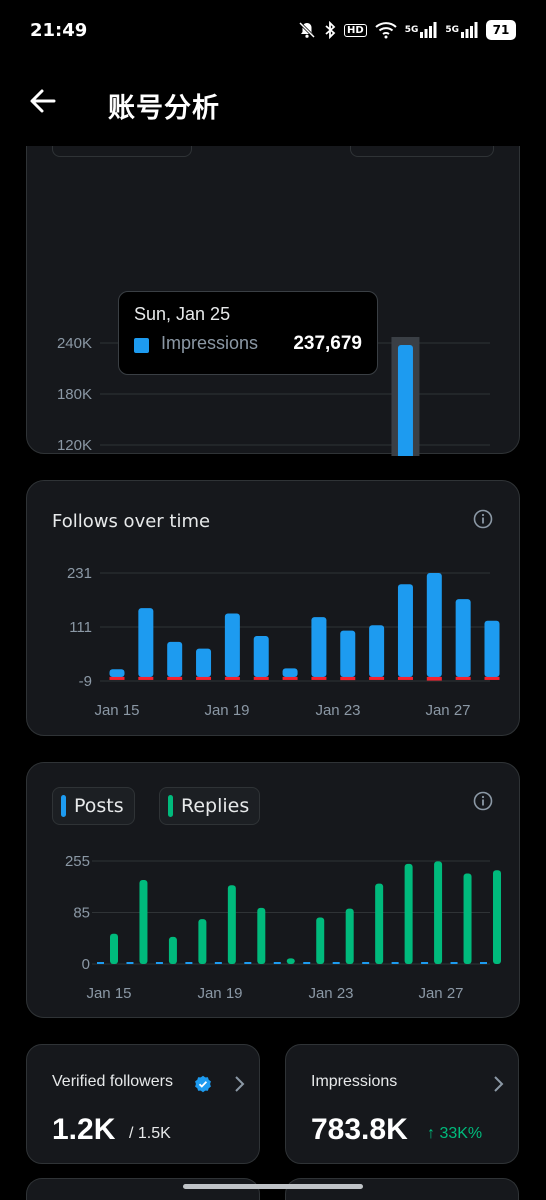 The width and height of the screenshot is (546, 1200). I want to click on y-tick-label: 180K, so click(74, 394).